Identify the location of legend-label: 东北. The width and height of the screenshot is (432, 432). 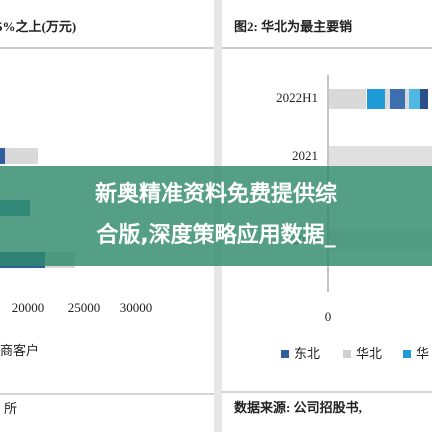
(307, 353).